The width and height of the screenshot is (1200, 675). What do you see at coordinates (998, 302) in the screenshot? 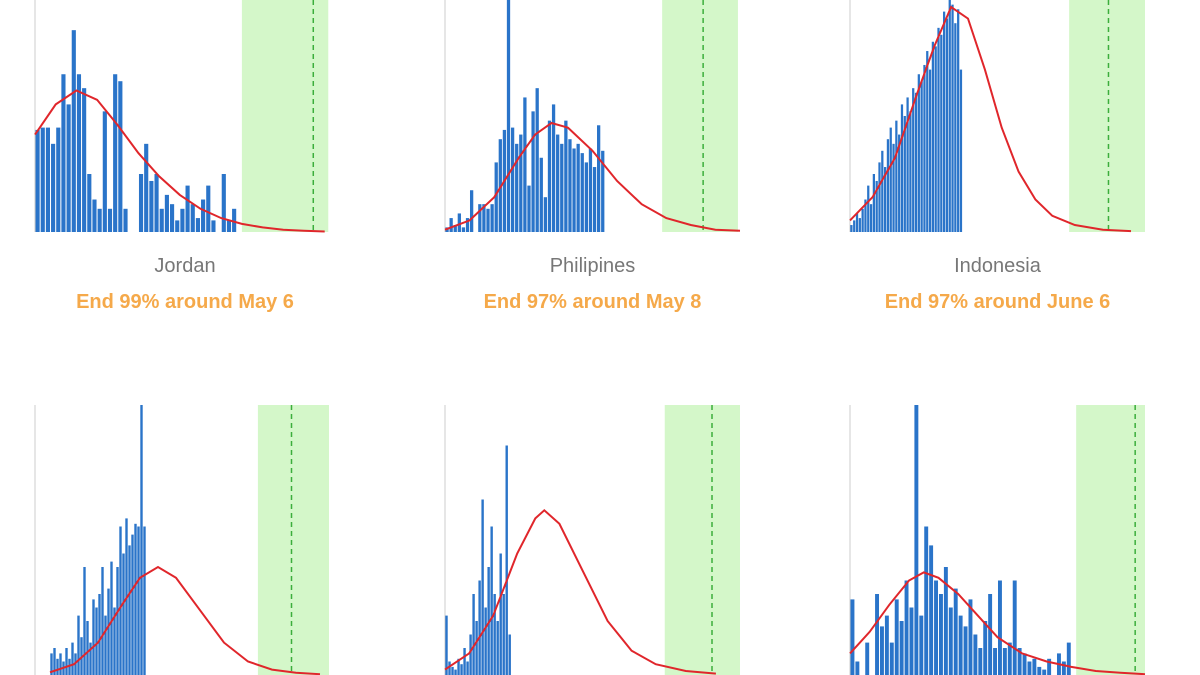
I see `chart-subtitle: End 97% around June 6` at bounding box center [998, 302].